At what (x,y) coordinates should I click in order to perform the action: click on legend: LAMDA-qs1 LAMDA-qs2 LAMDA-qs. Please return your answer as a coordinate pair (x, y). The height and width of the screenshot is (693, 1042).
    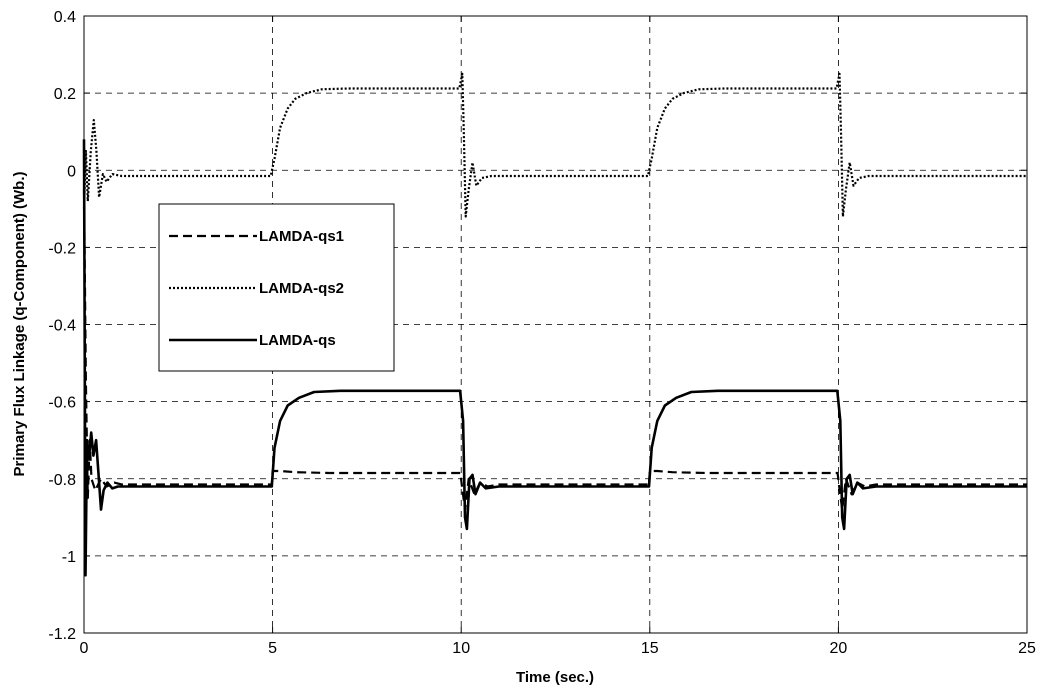
    Looking at the image, I should click on (276, 287).